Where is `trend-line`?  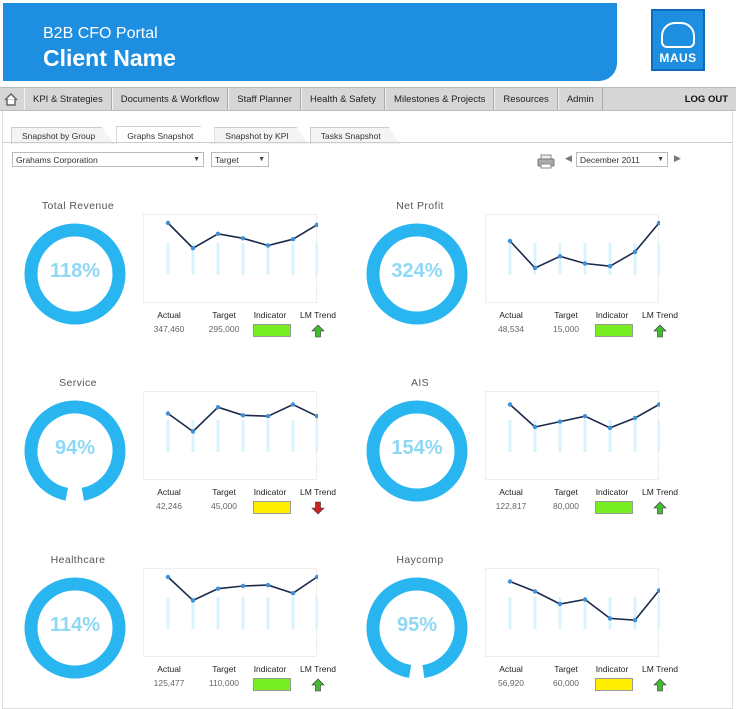
trend-line is located at coordinates (242, 589).